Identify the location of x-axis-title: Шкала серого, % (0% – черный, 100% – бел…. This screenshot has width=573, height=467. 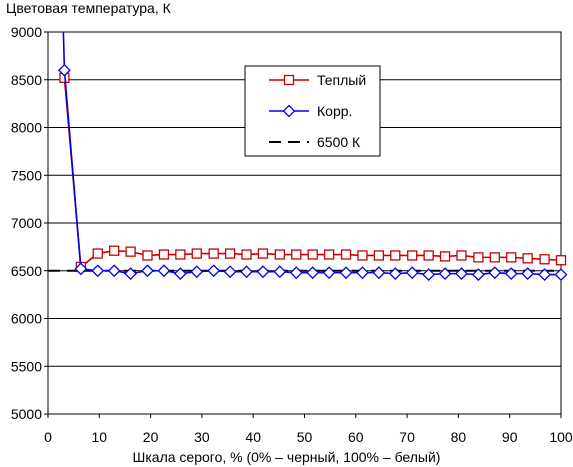
(286, 457).